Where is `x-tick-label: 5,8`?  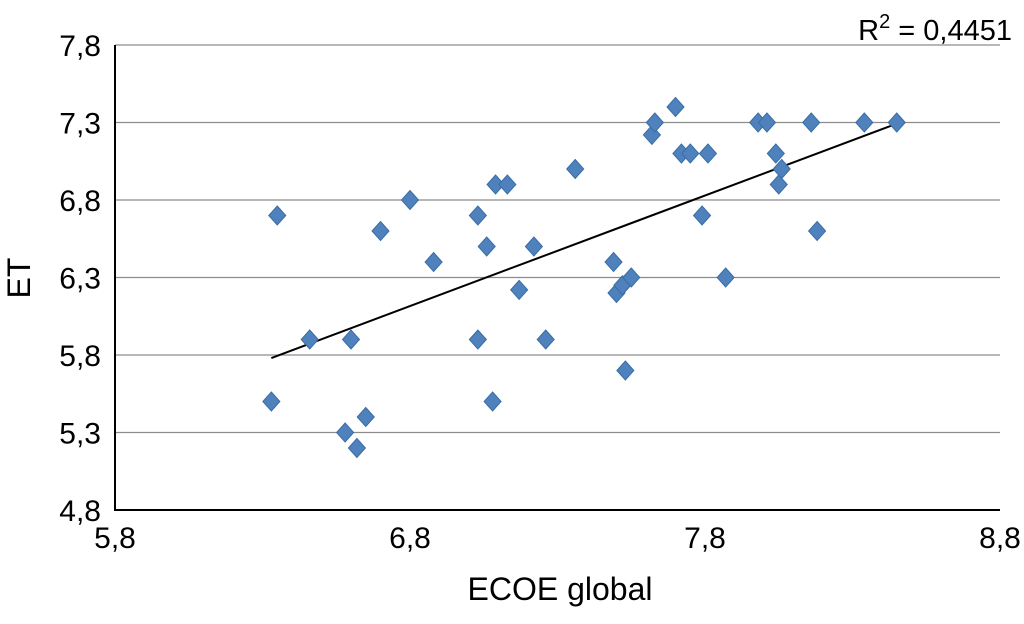 x-tick-label: 5,8 is located at coordinates (115, 538).